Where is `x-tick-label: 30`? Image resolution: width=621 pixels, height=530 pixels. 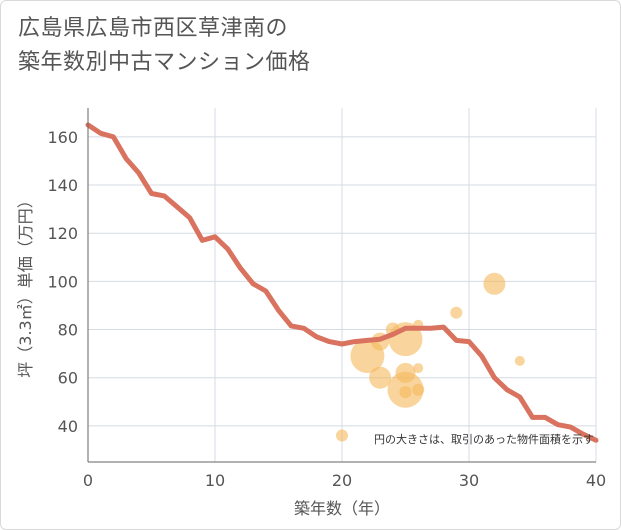
x-tick-label: 30 is located at coordinates (469, 480).